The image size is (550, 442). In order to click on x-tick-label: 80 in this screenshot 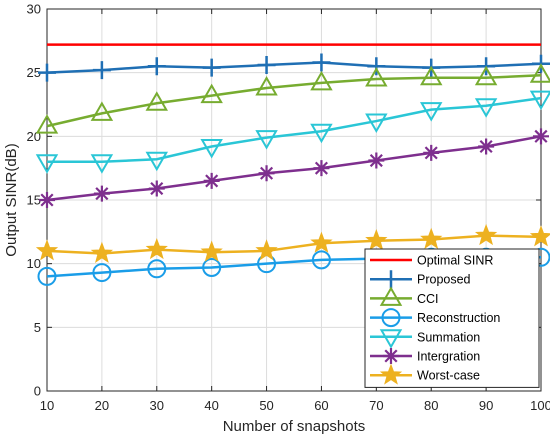, I will do `click(431, 405)`.